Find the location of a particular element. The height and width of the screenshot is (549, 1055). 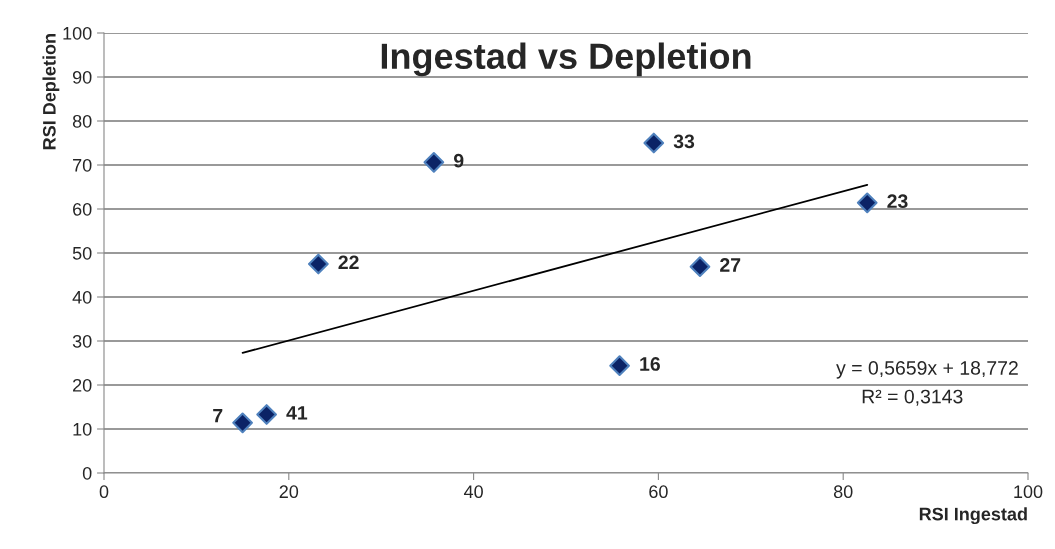

annotation: R² = 0,3143 is located at coordinates (912, 397).